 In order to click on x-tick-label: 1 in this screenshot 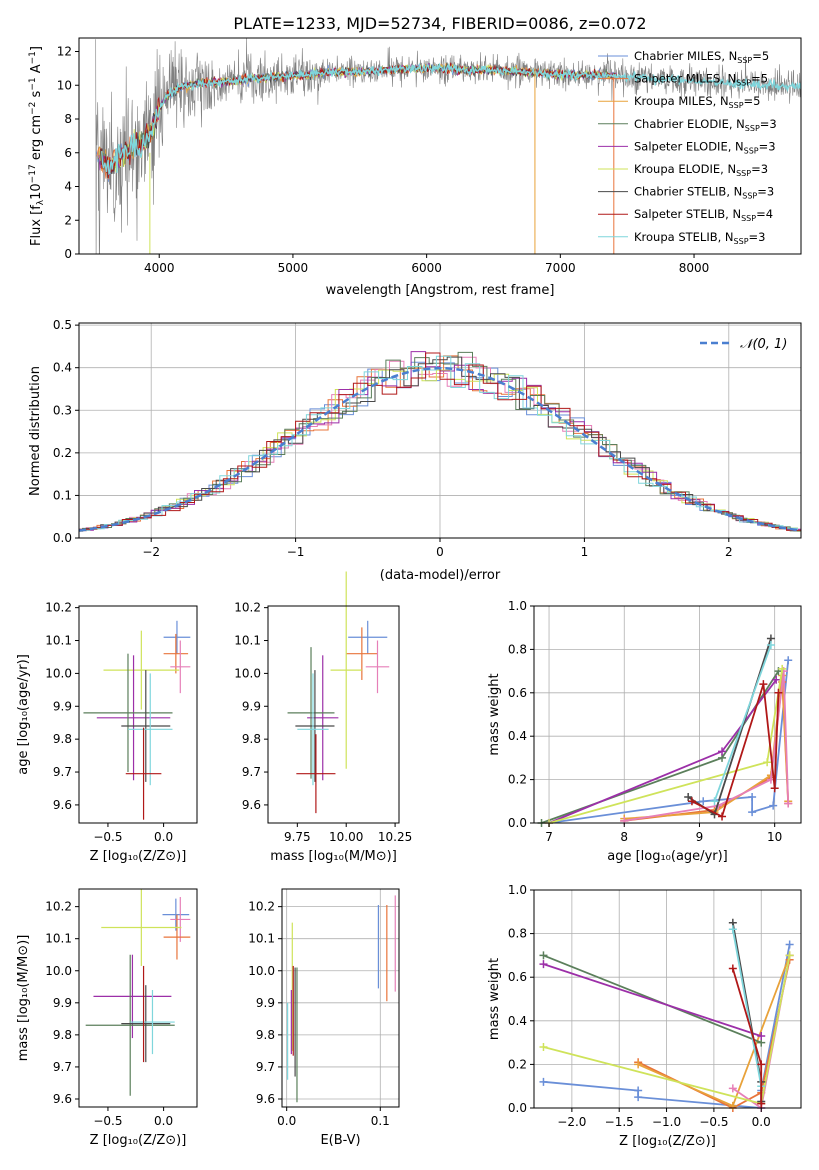, I will do `click(585, 552)`.